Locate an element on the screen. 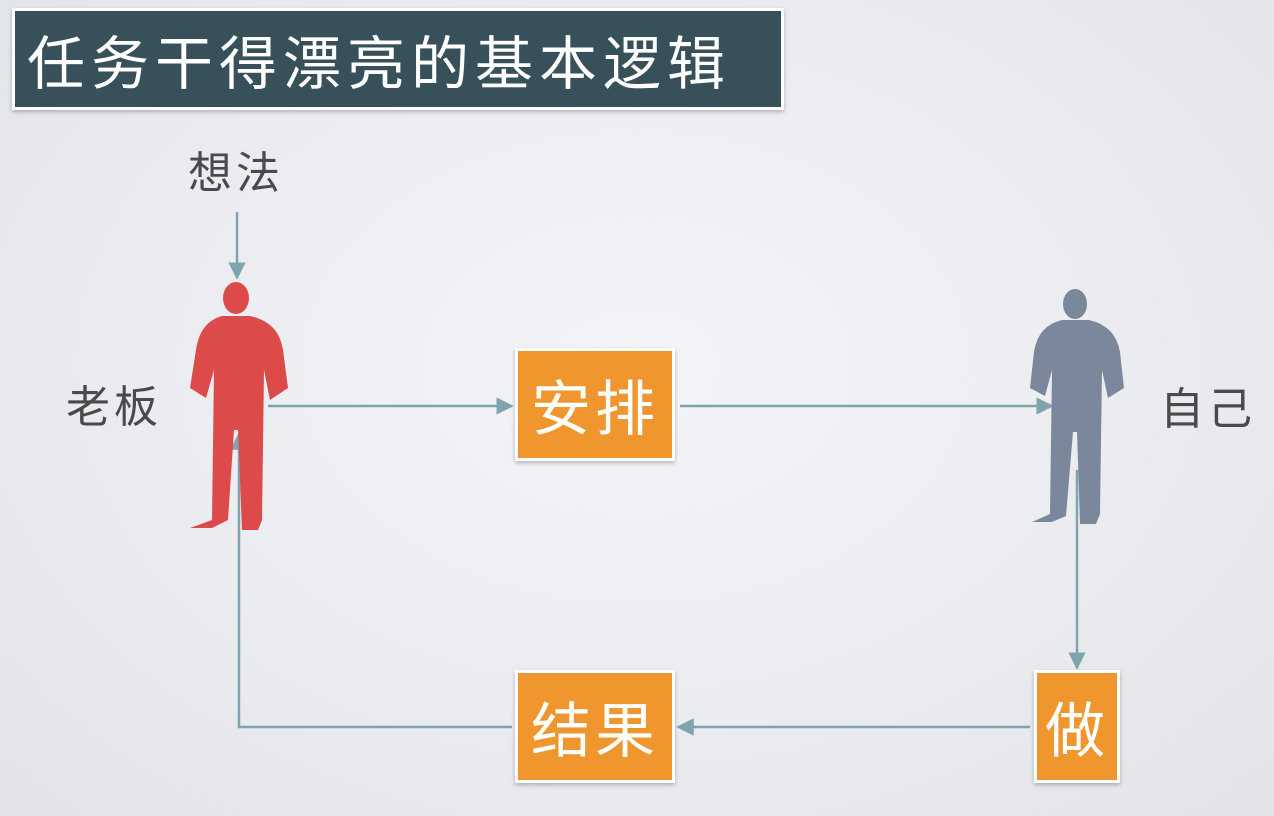 This screenshot has width=1274, height=816. arrow-result-to-boss is located at coordinates (371, 580).